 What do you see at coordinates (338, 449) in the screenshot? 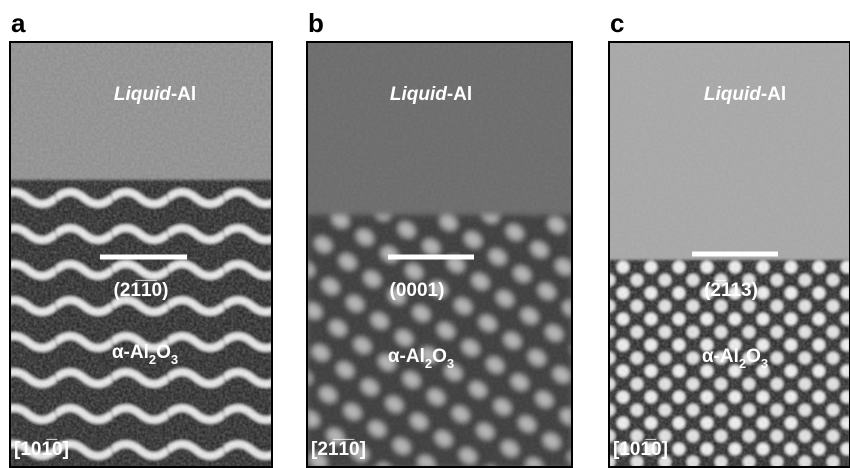
I see `zone-axis: [21̅1̅0]` at bounding box center [338, 449].